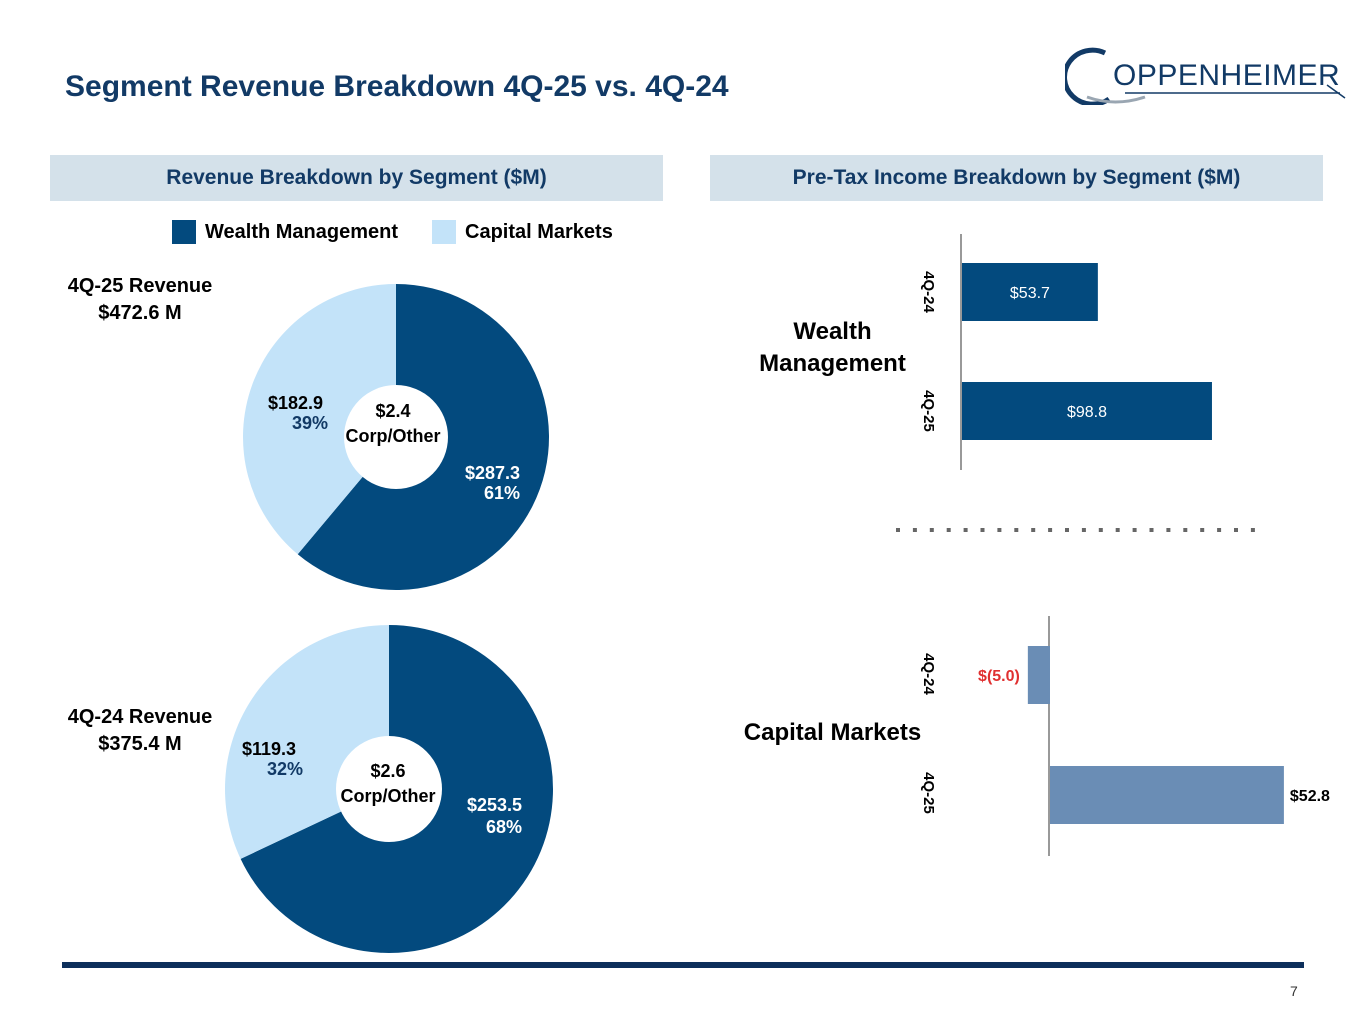 This screenshot has height=1024, width=1365. Describe the element at coordinates (491, 816) in the screenshot. I see `pie-4q24-wealth-label: $253.5 68%` at that location.